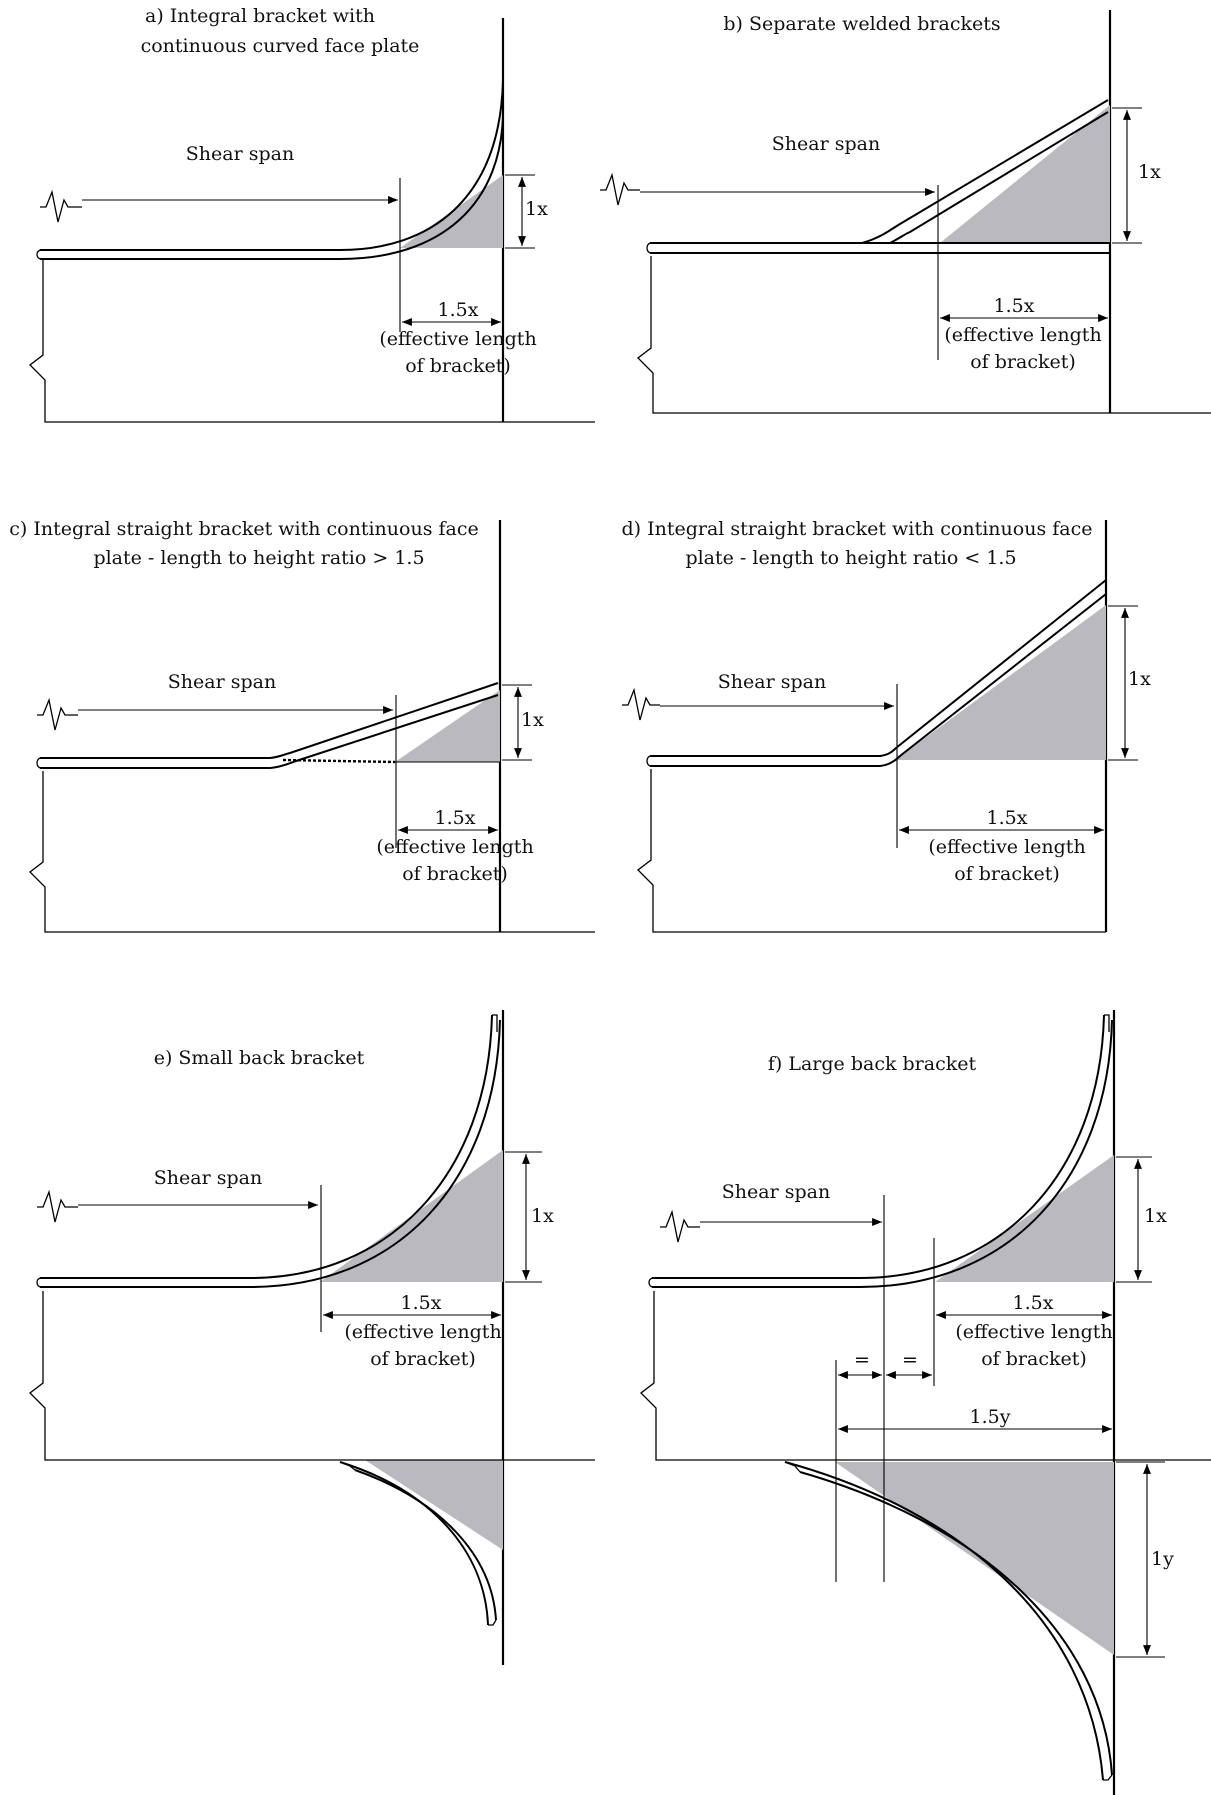  Describe the element at coordinates (542, 1216) in the screenshot. I see `panel-e-height-label: 1x` at that location.